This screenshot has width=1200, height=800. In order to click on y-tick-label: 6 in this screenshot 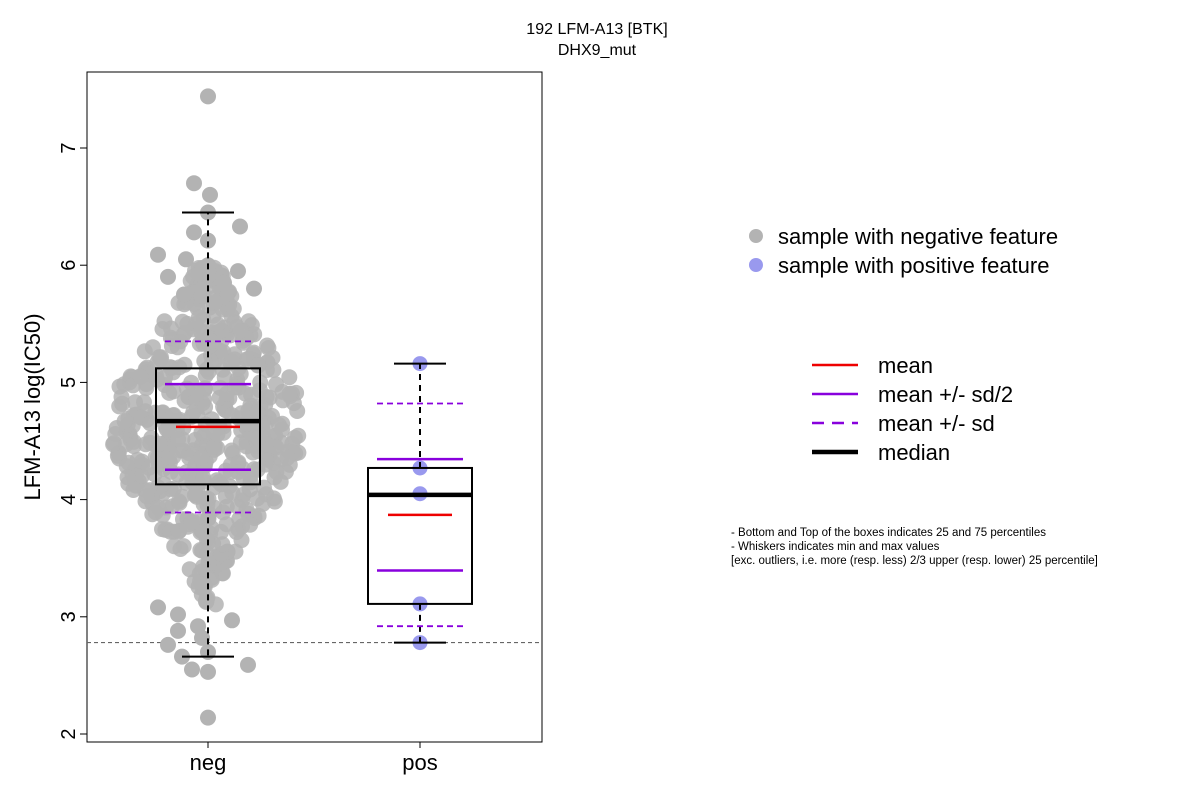, I will do `click(69, 265)`.